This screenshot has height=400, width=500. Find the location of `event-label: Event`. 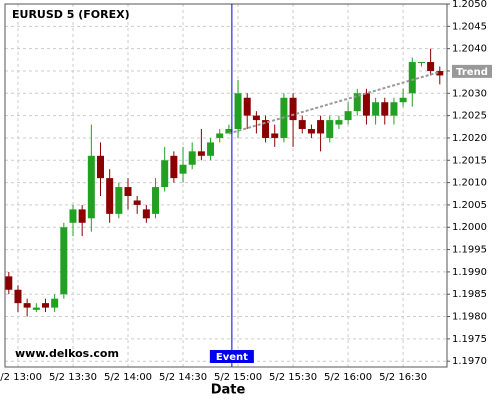

event-label: Event is located at coordinates (232, 357).